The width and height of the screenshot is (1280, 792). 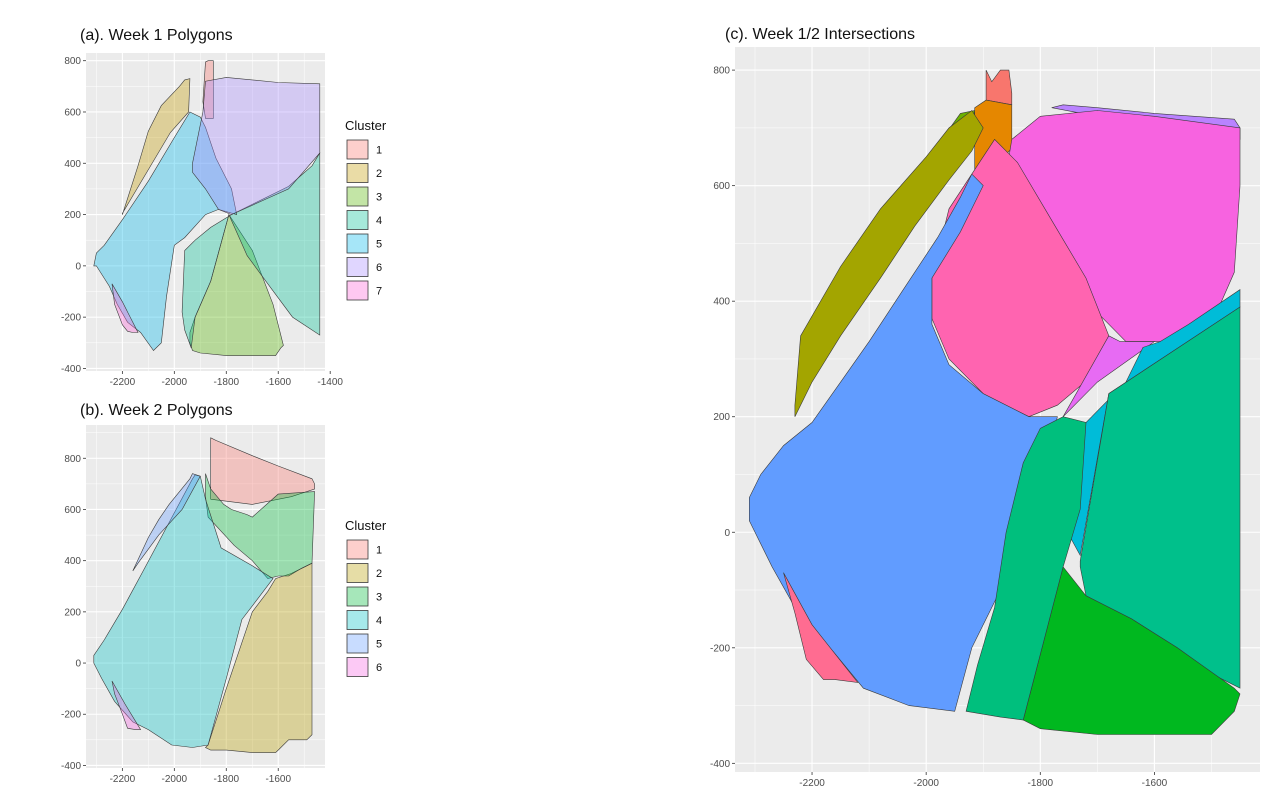 I want to click on panel-a-title: (a). Week 1 Polygons, so click(x=156, y=35).